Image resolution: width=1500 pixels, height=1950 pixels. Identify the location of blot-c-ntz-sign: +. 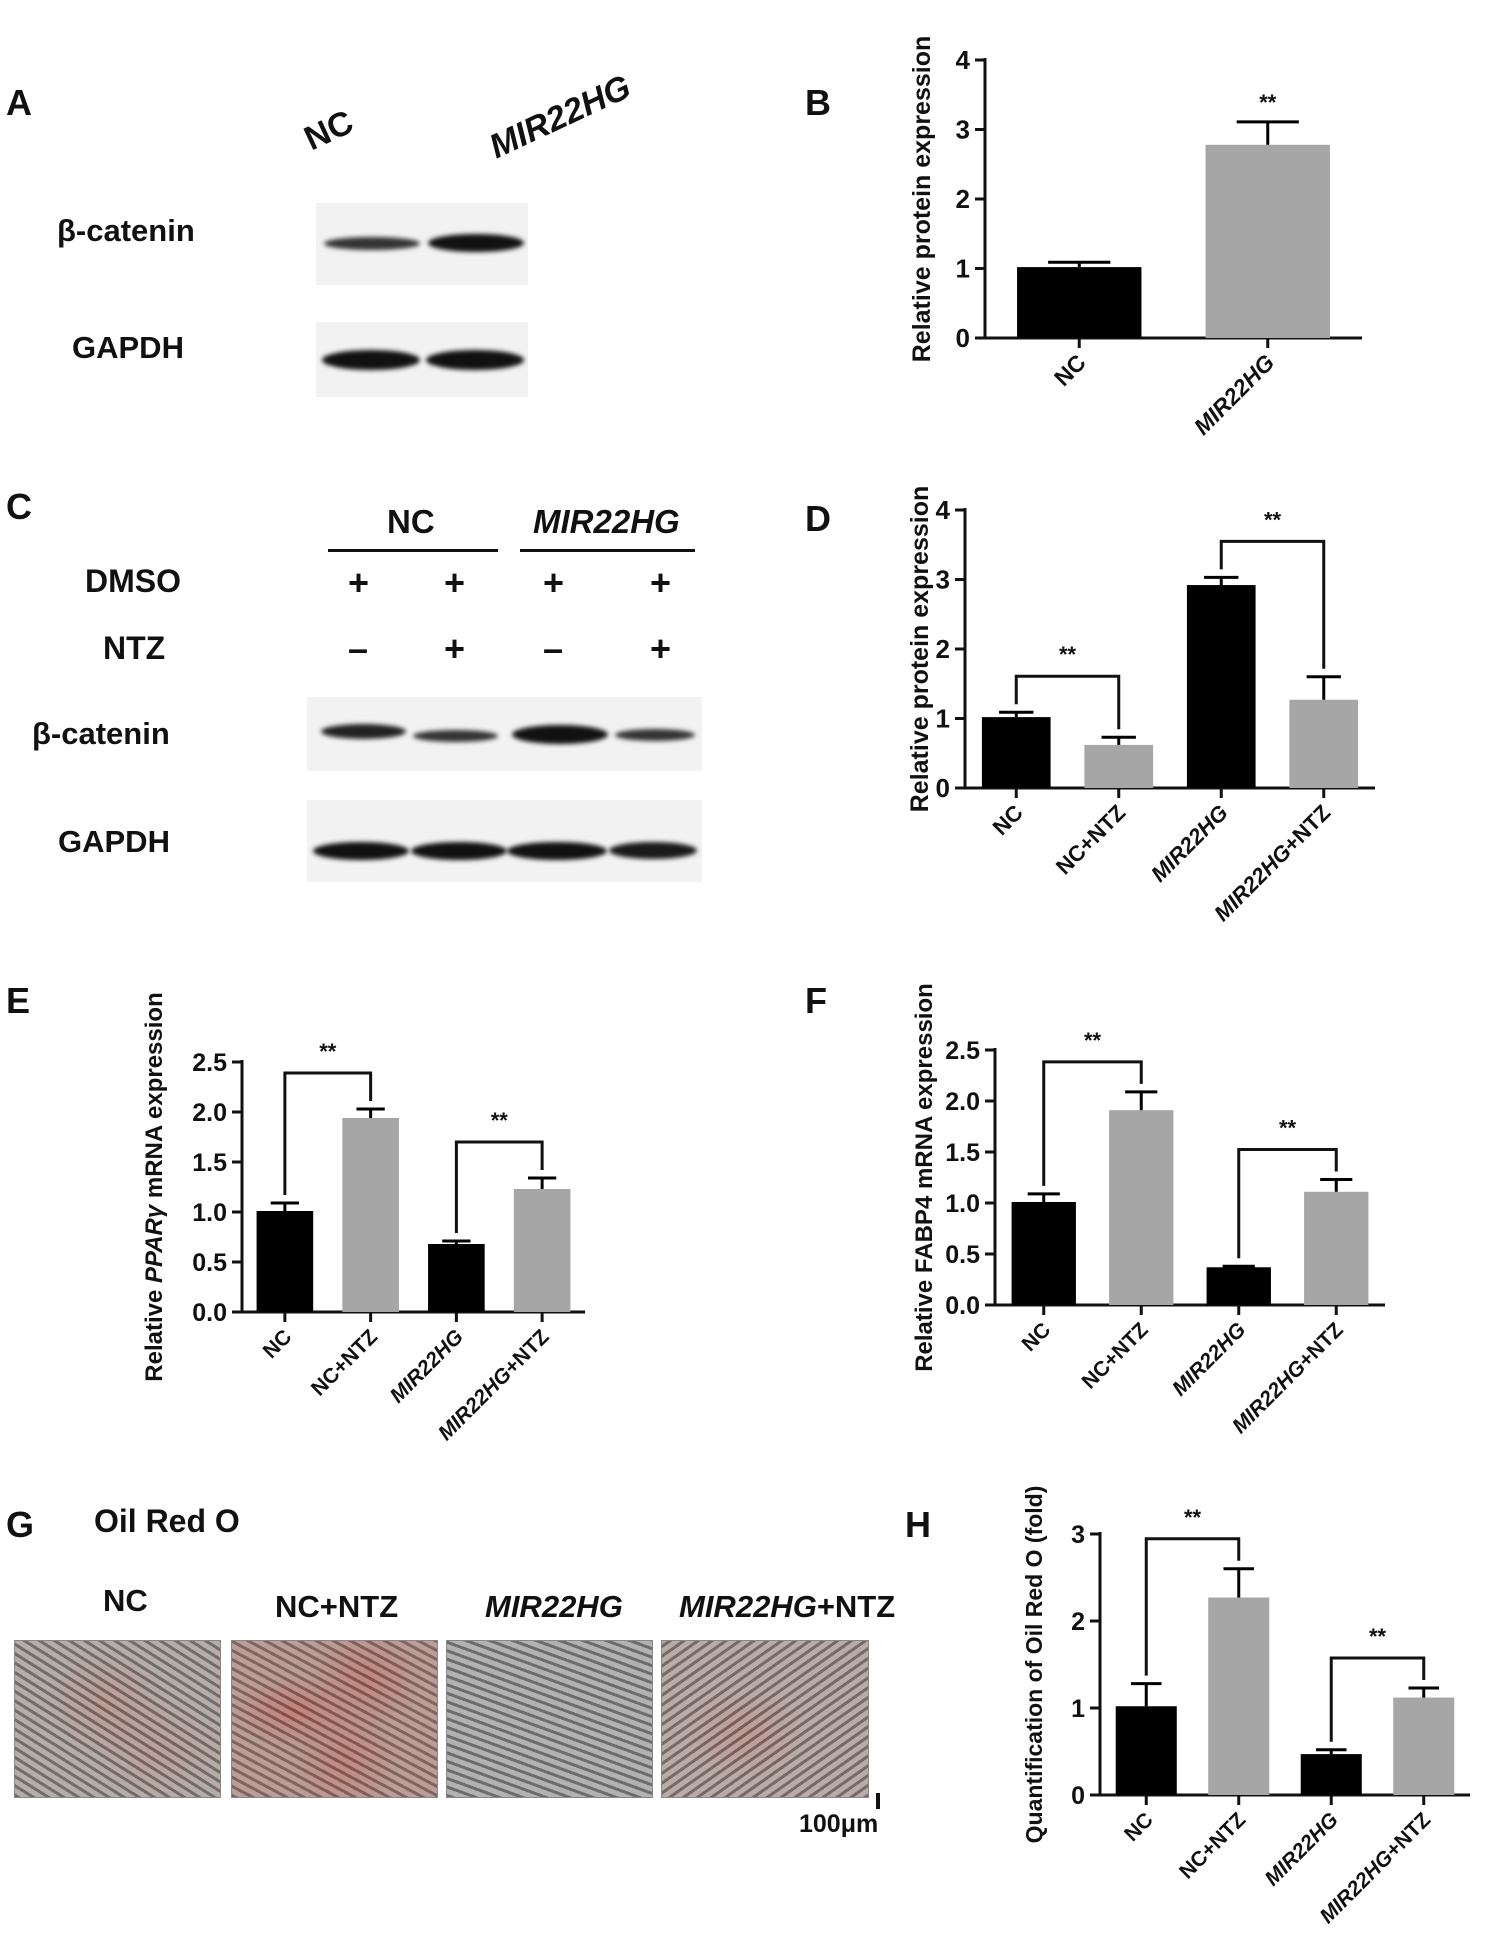
(455, 648).